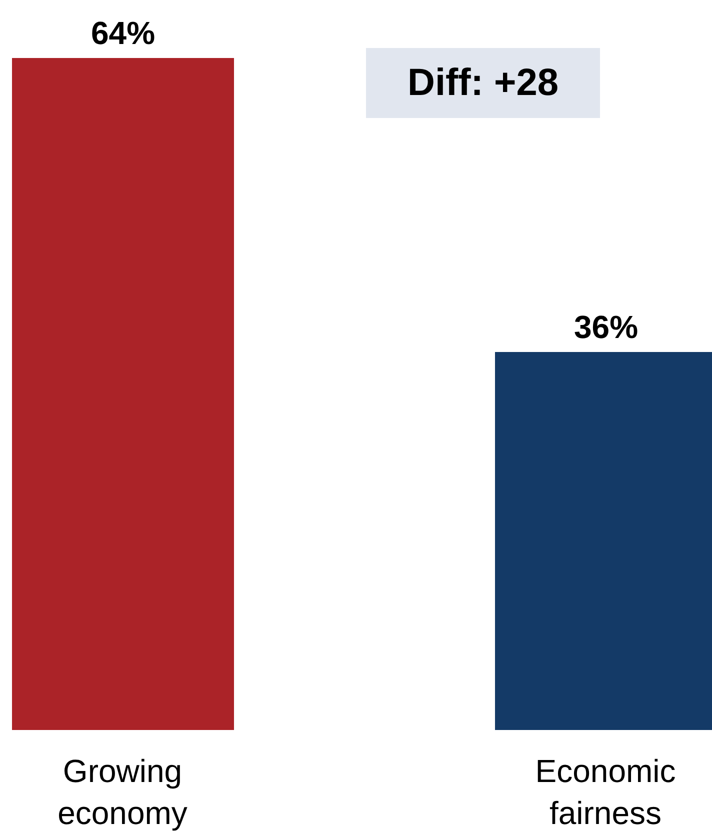 Image resolution: width=712 pixels, height=835 pixels. What do you see at coordinates (123, 792) in the screenshot?
I see `x-tick-label: Growing economy` at bounding box center [123, 792].